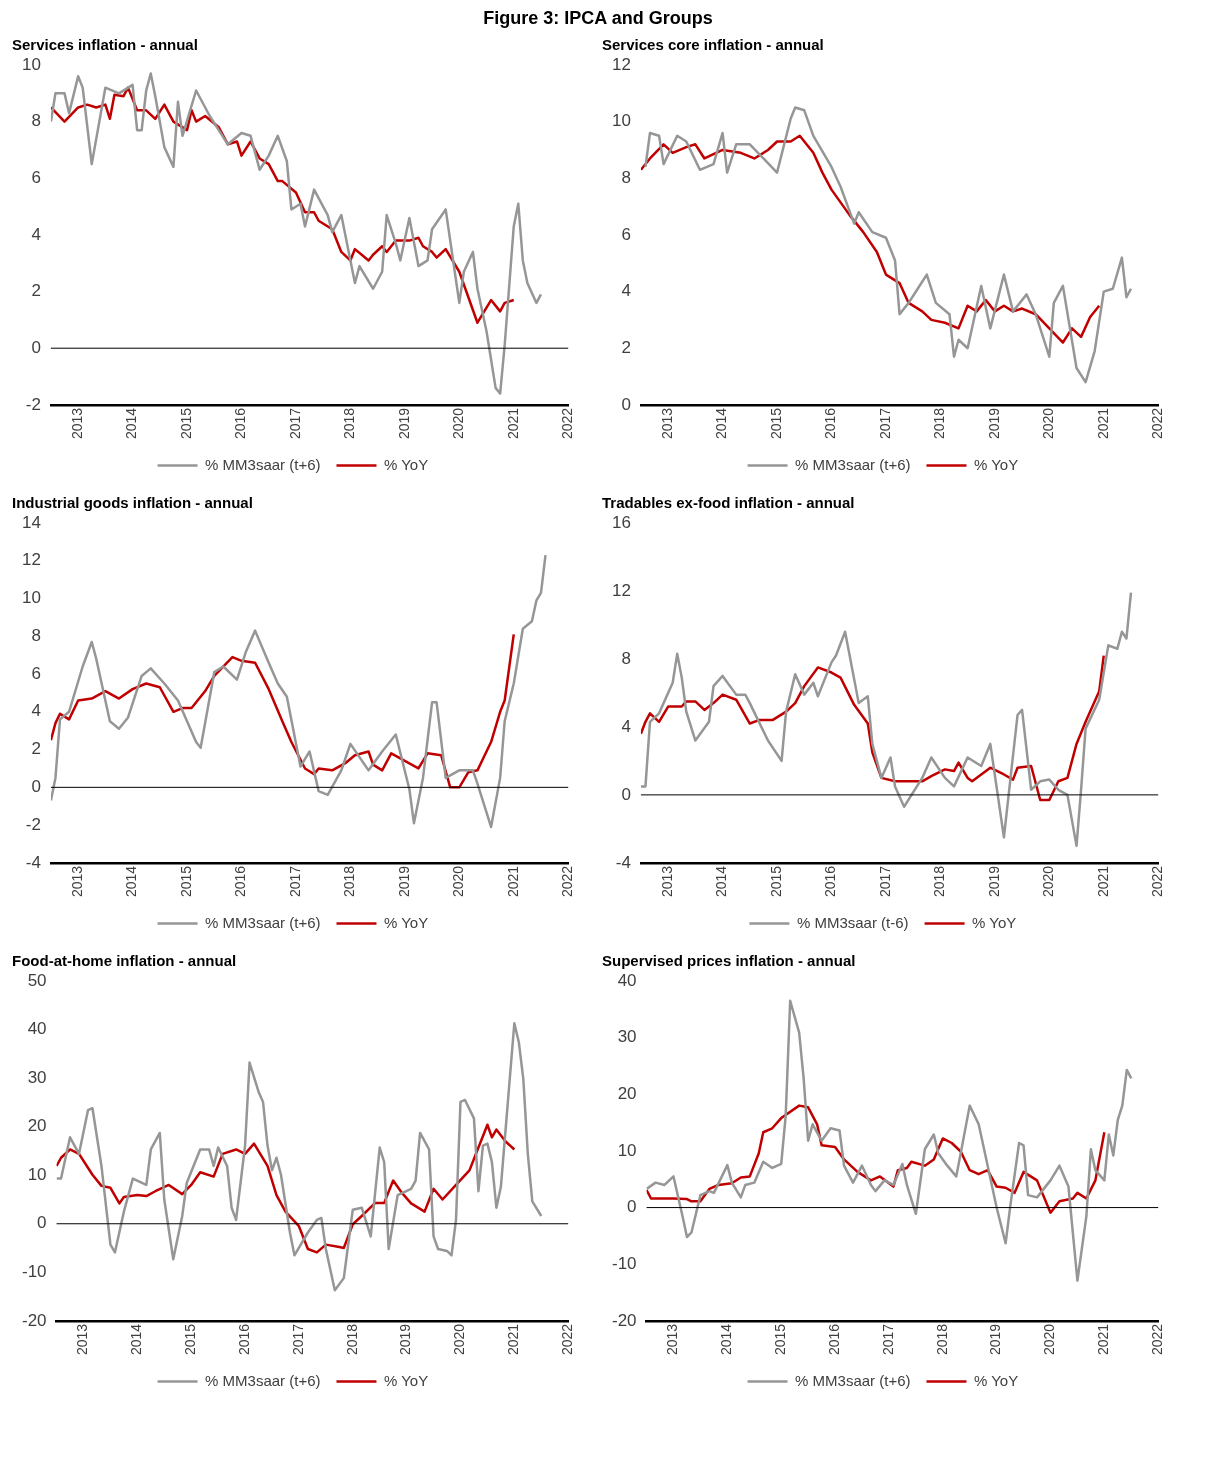  I want to click on y-tick-label: 50, so click(37, 980).